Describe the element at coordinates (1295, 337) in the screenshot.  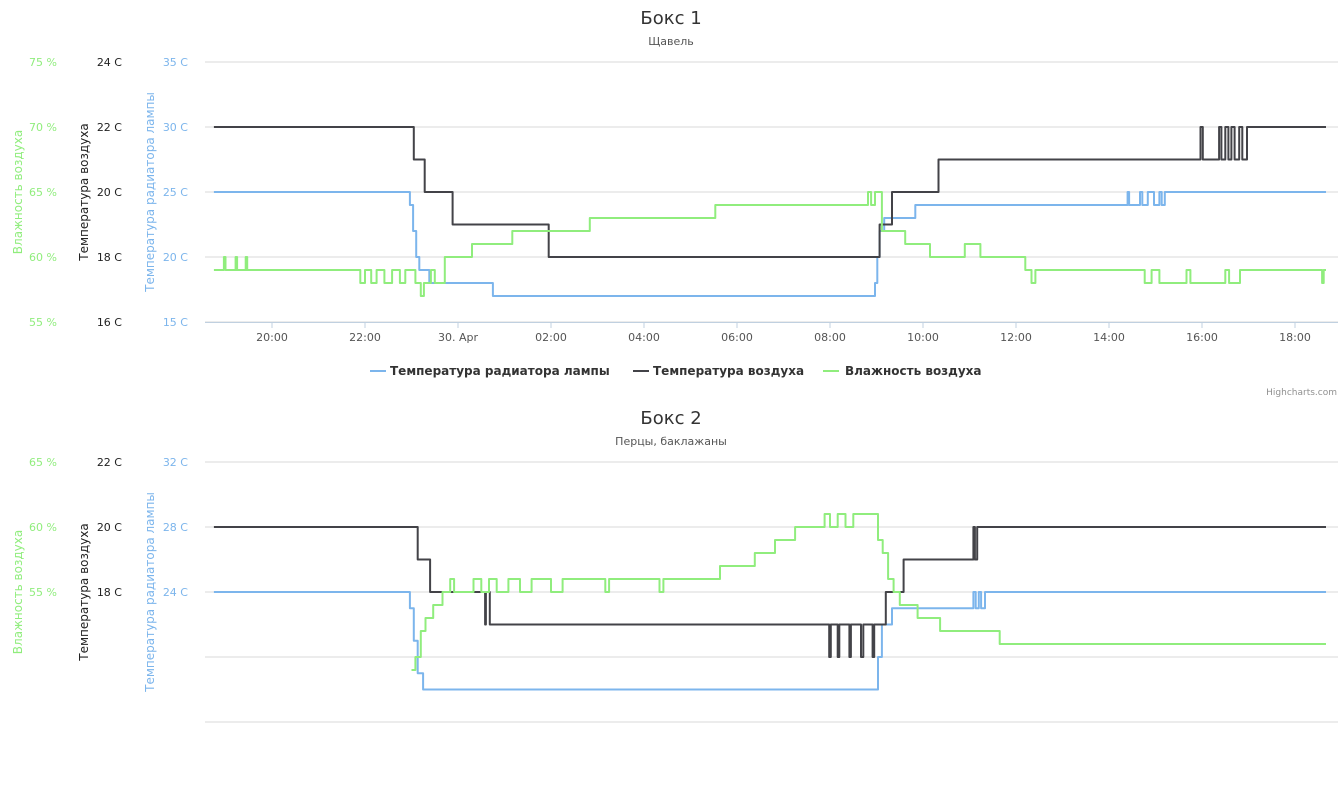
I see `x-tick-label: 18:00` at that location.